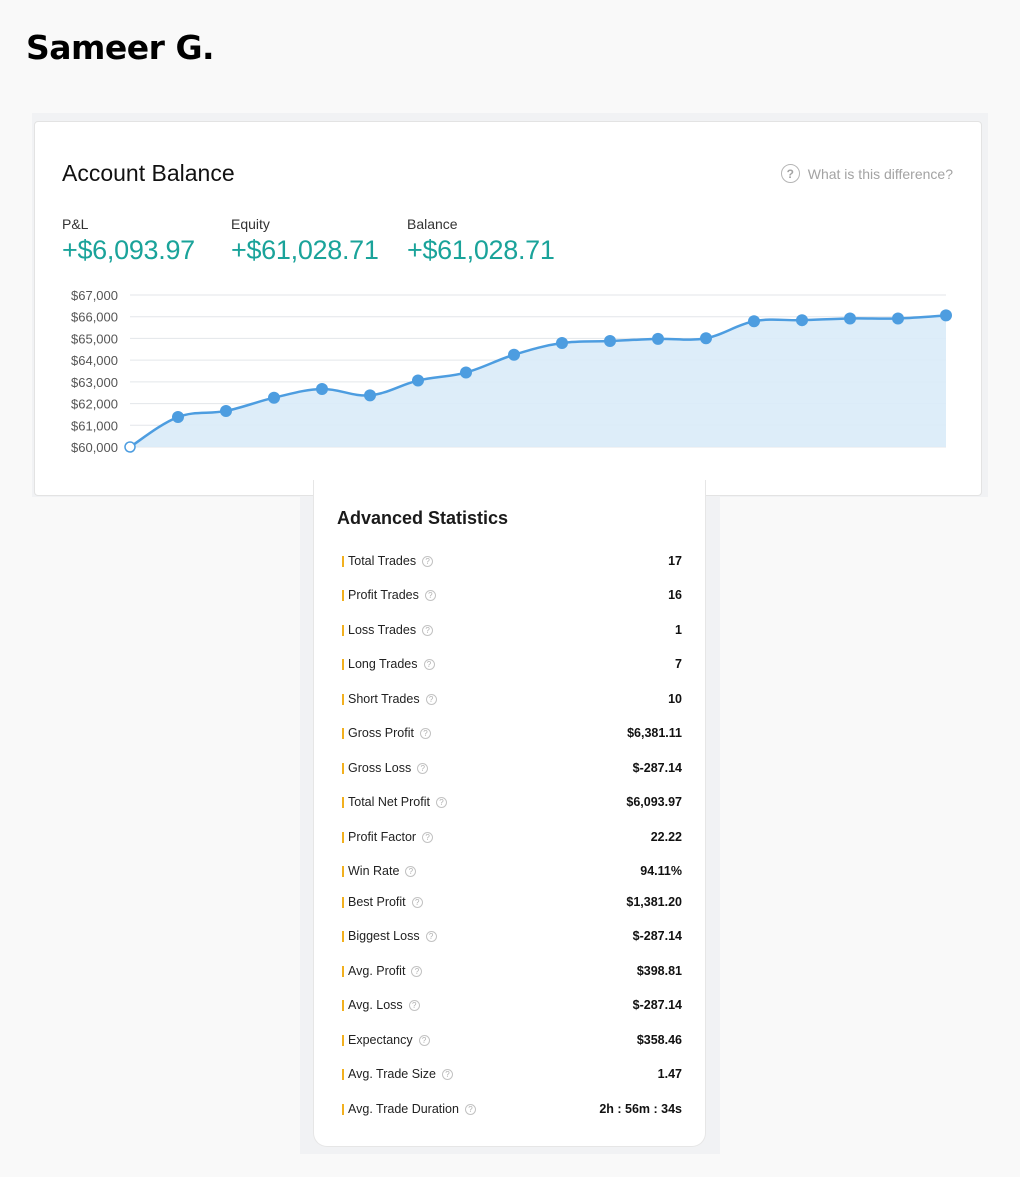  Describe the element at coordinates (880, 173) in the screenshot. I see `help-text: What is this difference?` at that location.